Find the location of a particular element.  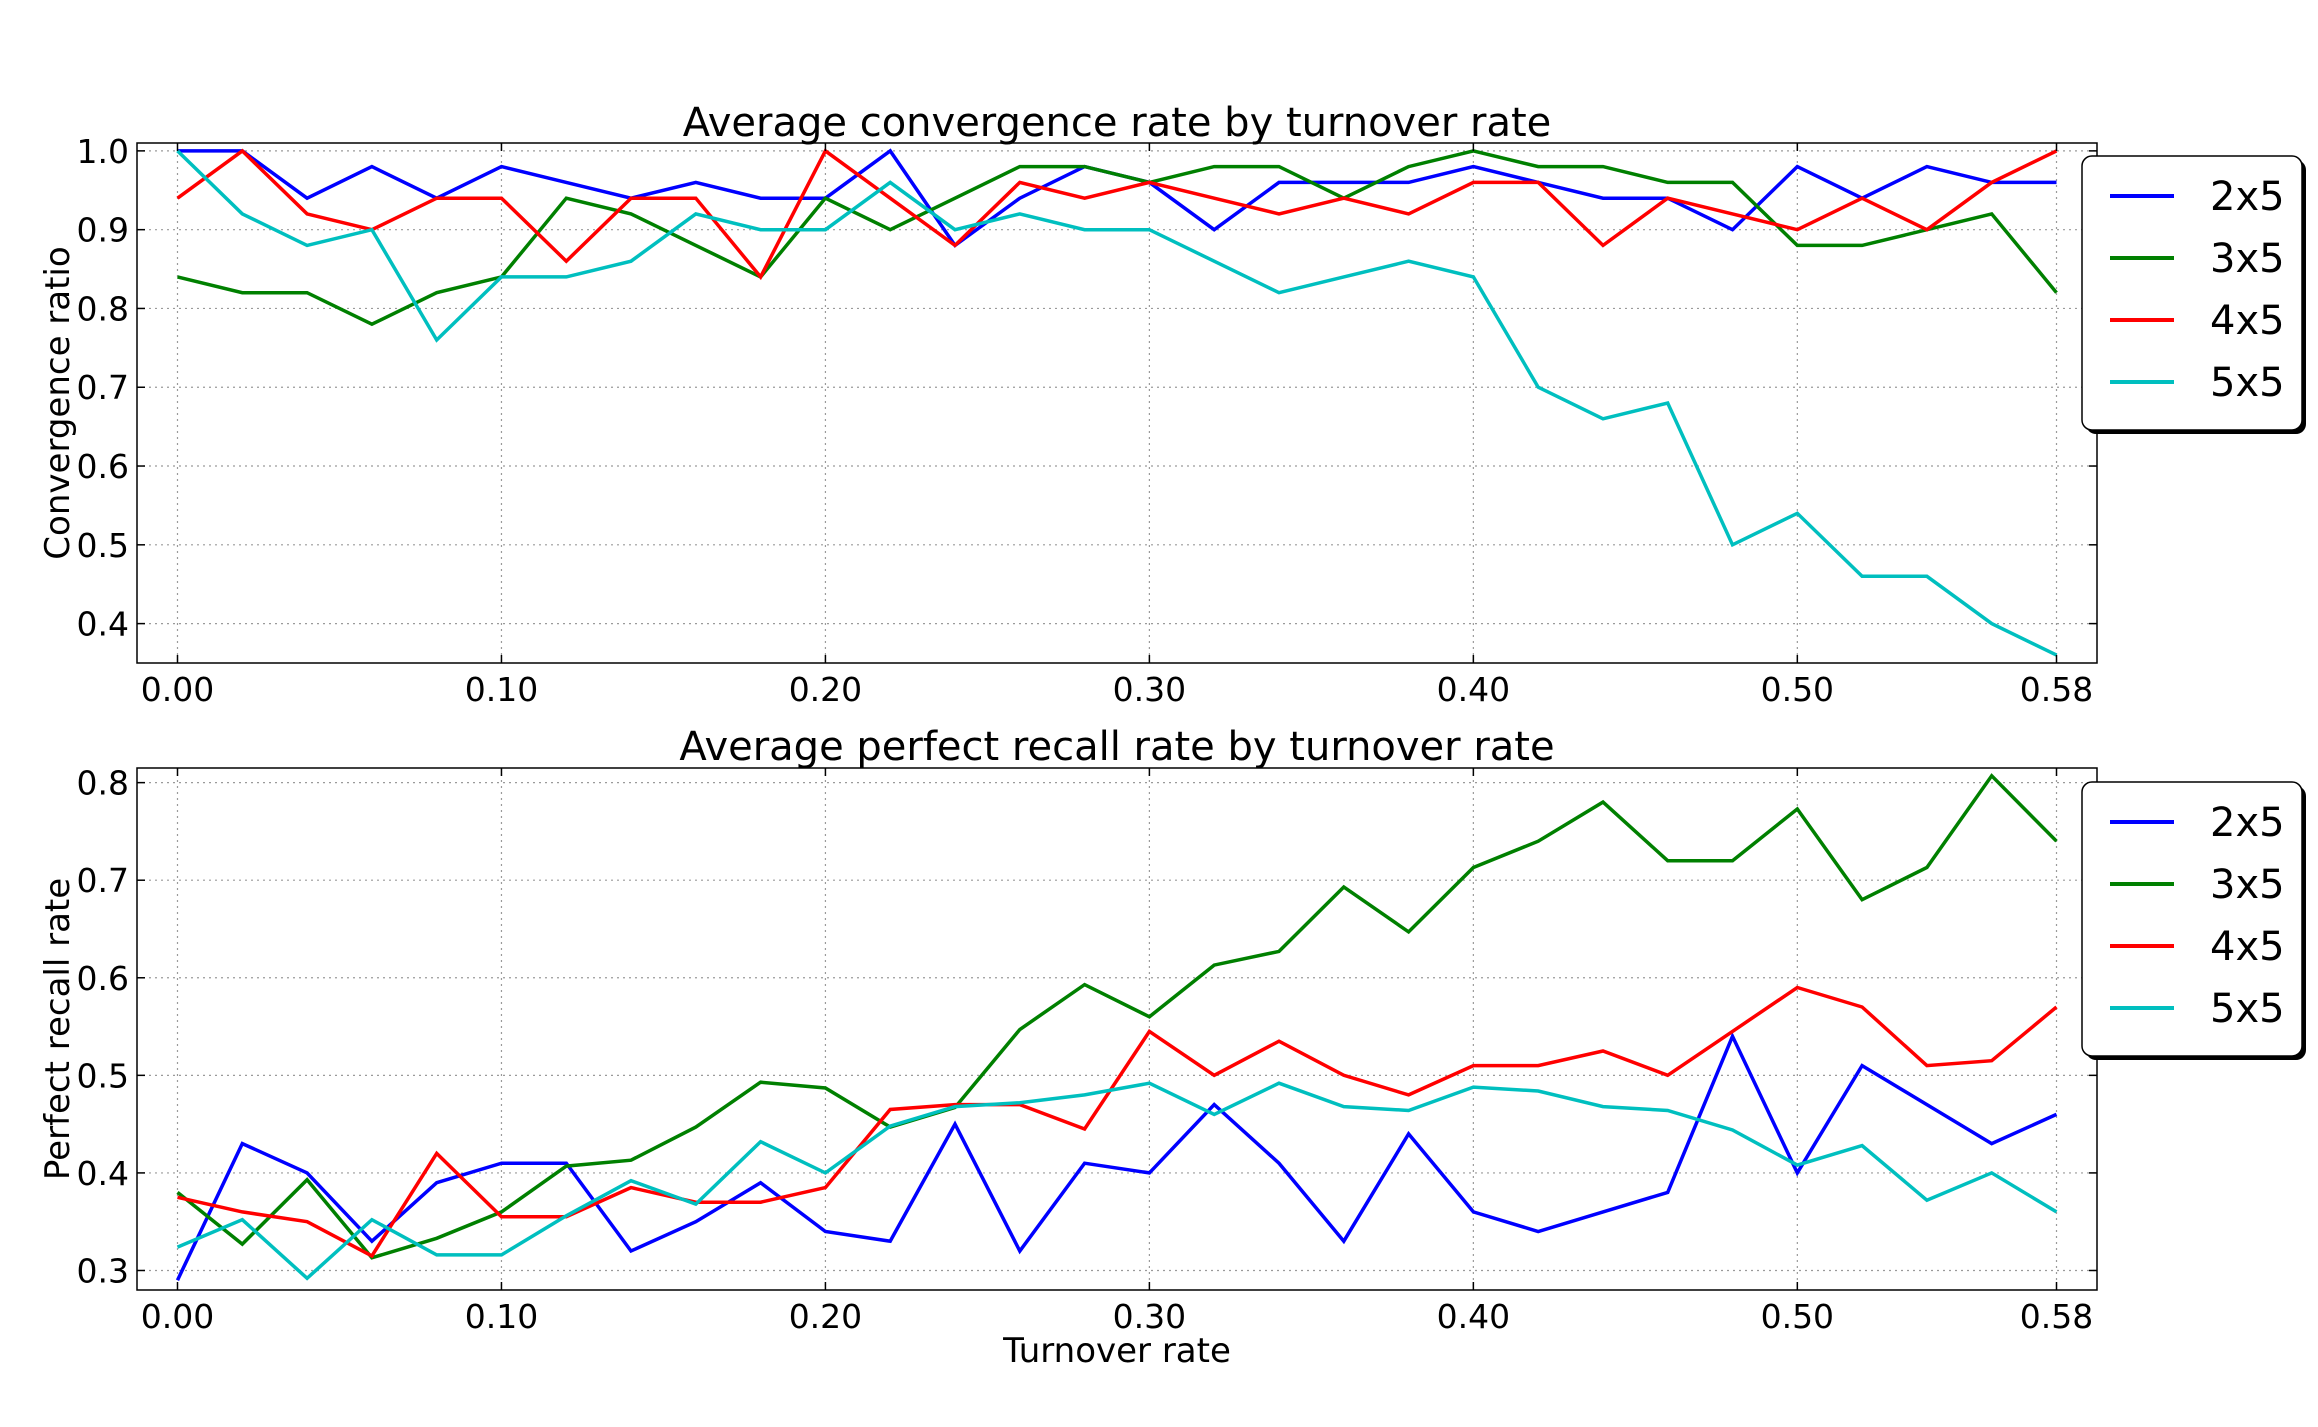

y-axis-label: Convergence ratio is located at coordinates (58, 402).